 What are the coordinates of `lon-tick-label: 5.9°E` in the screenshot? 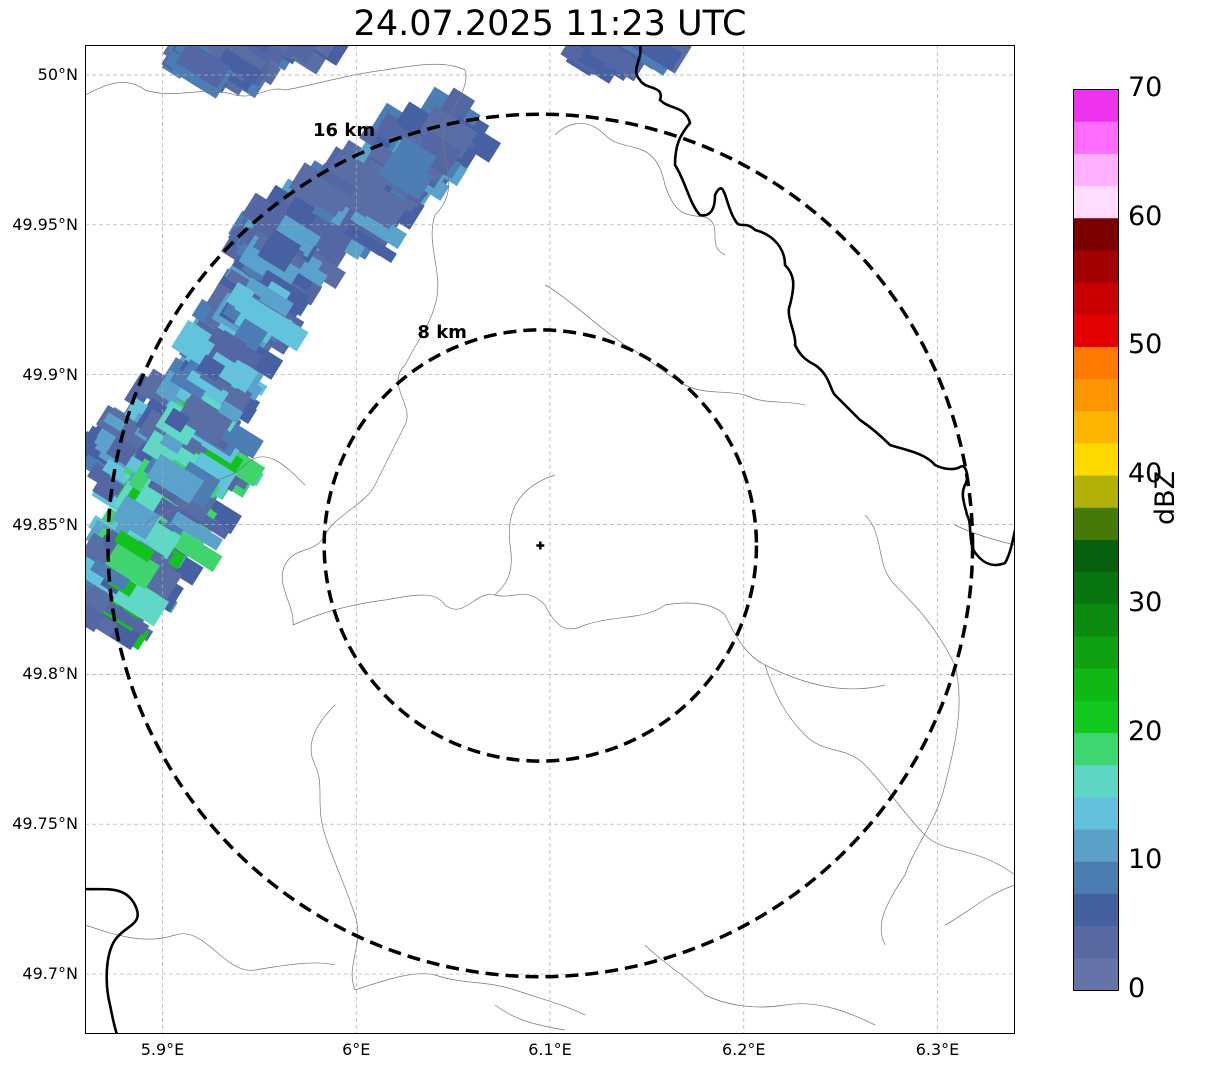 It's located at (162, 1049).